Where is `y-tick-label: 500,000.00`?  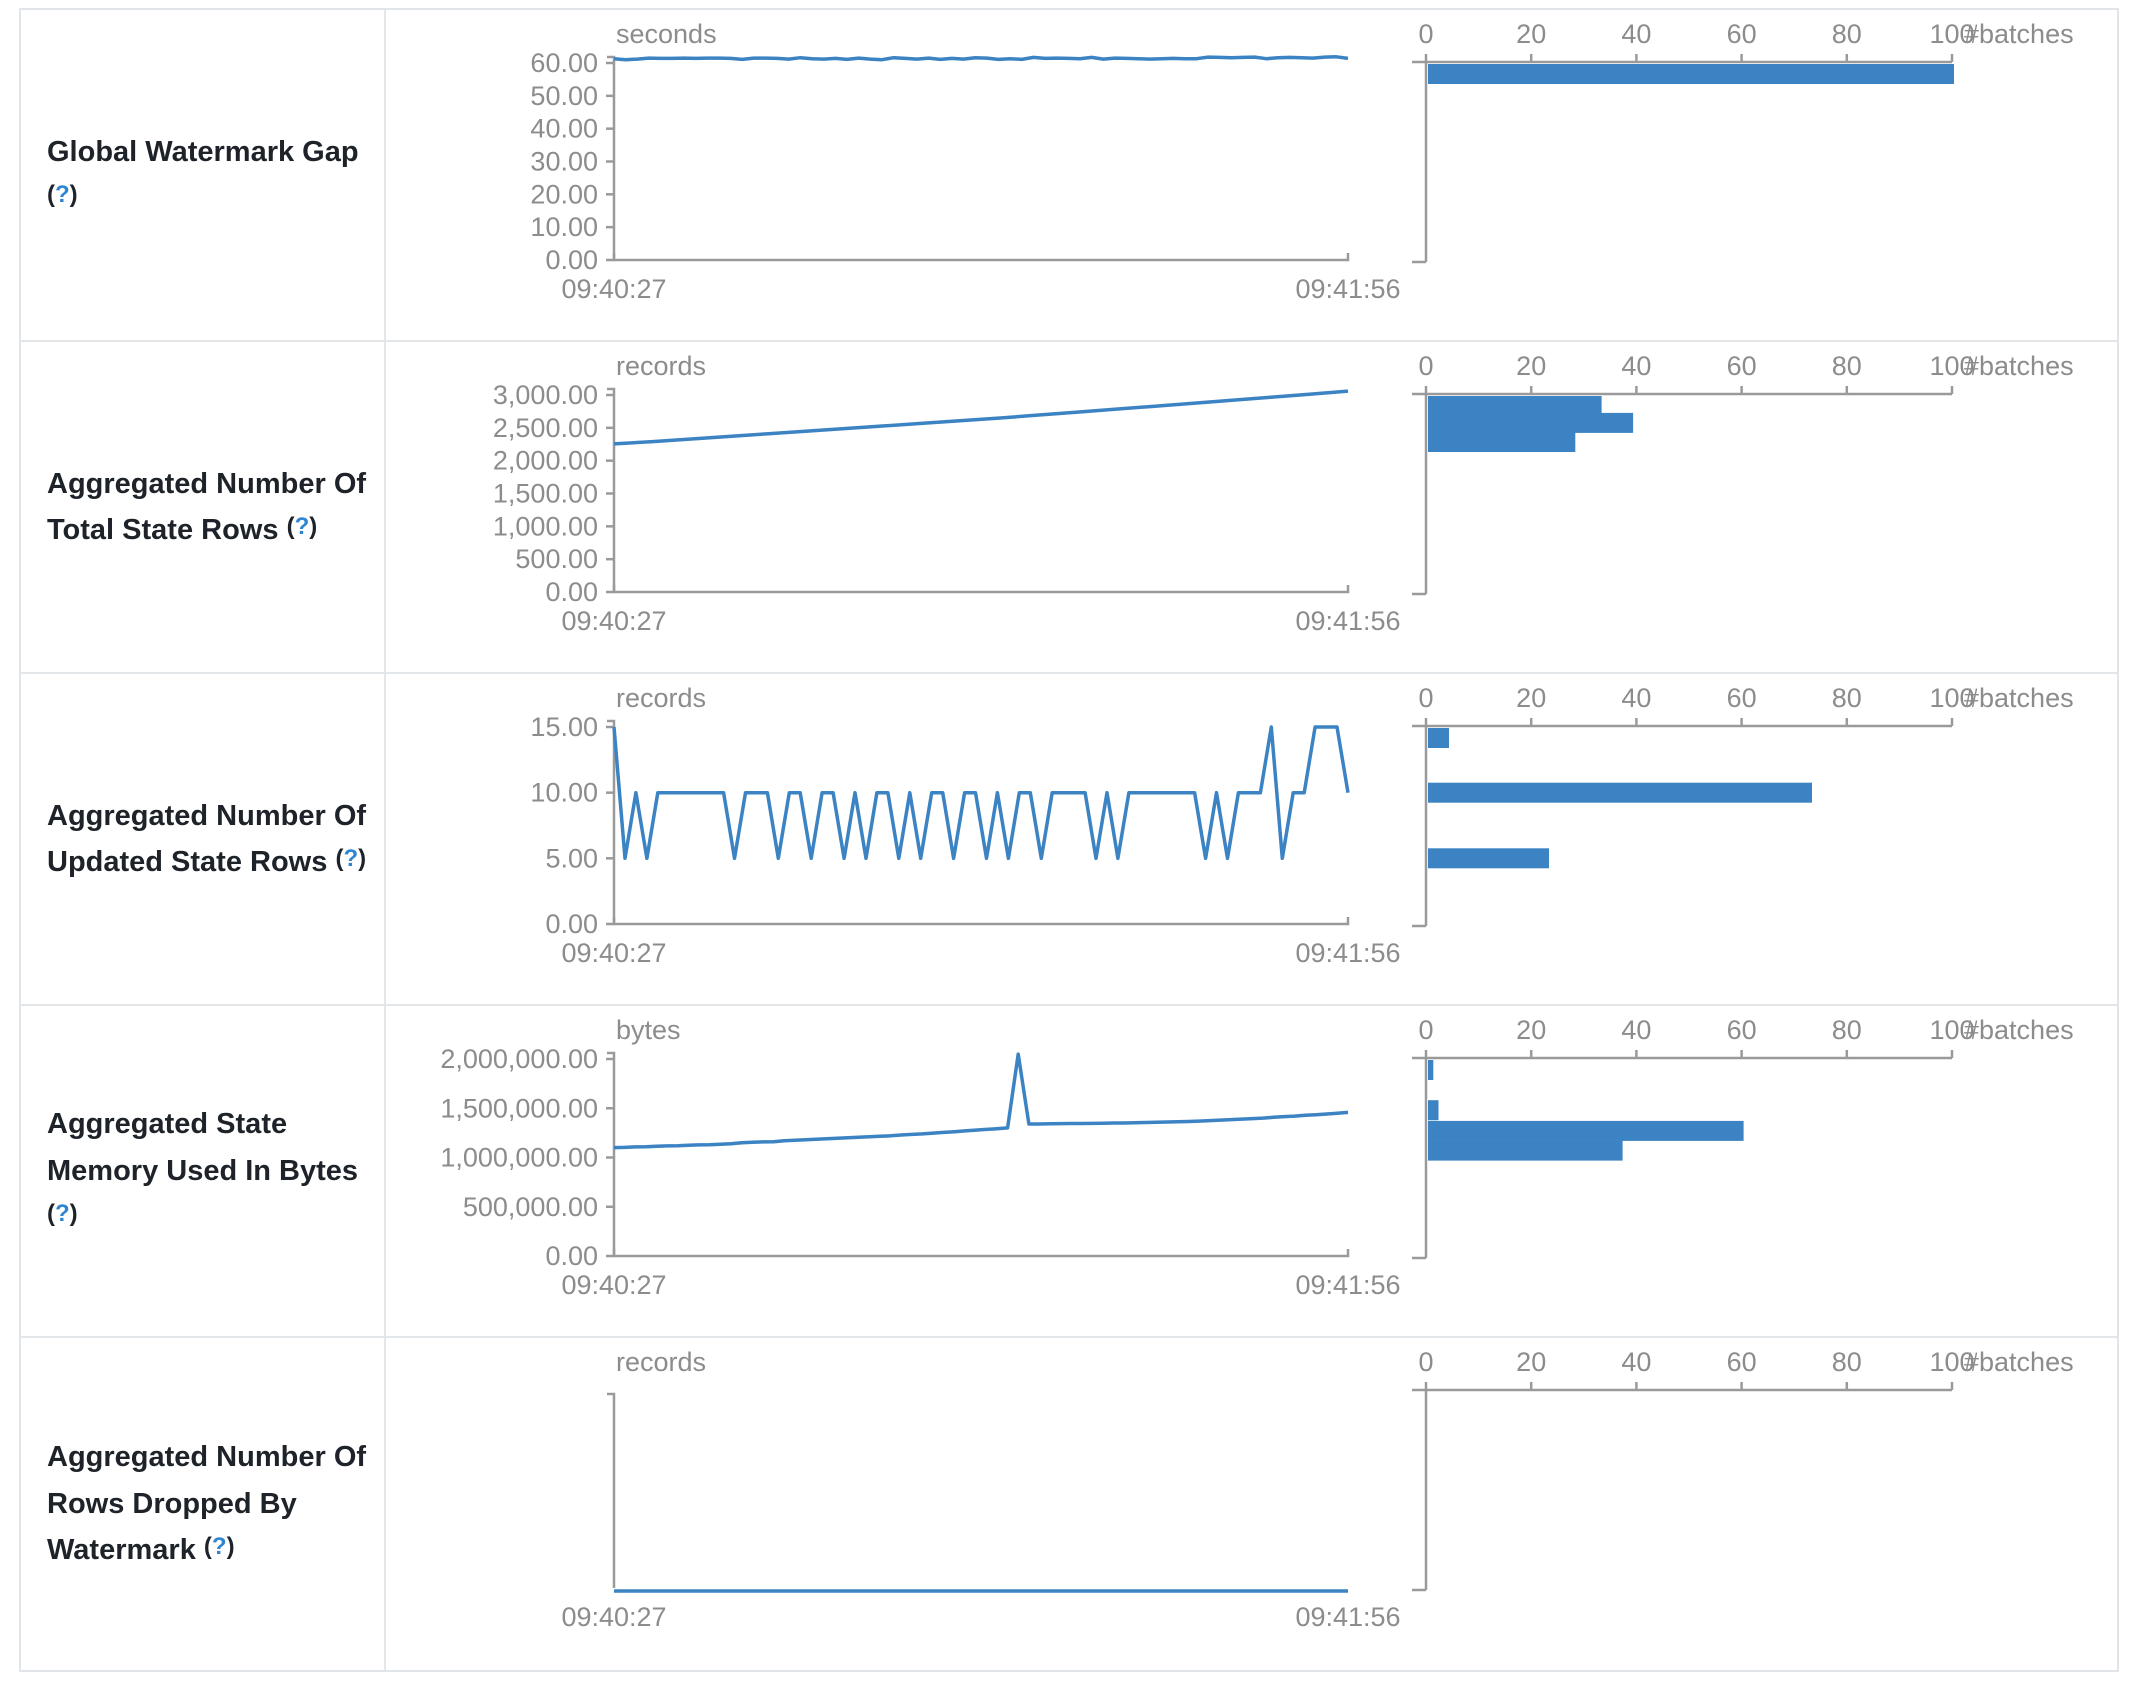 y-tick-label: 500,000.00 is located at coordinates (530, 1207).